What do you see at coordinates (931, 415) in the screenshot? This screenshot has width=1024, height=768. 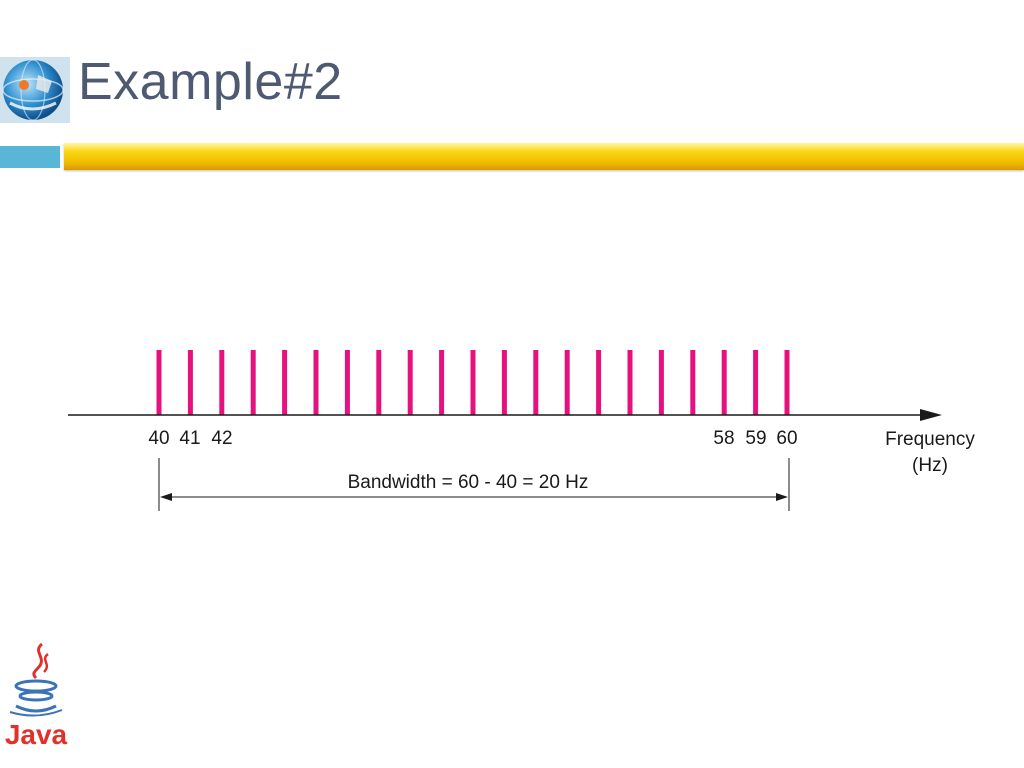 I see `axis-arrowhead` at bounding box center [931, 415].